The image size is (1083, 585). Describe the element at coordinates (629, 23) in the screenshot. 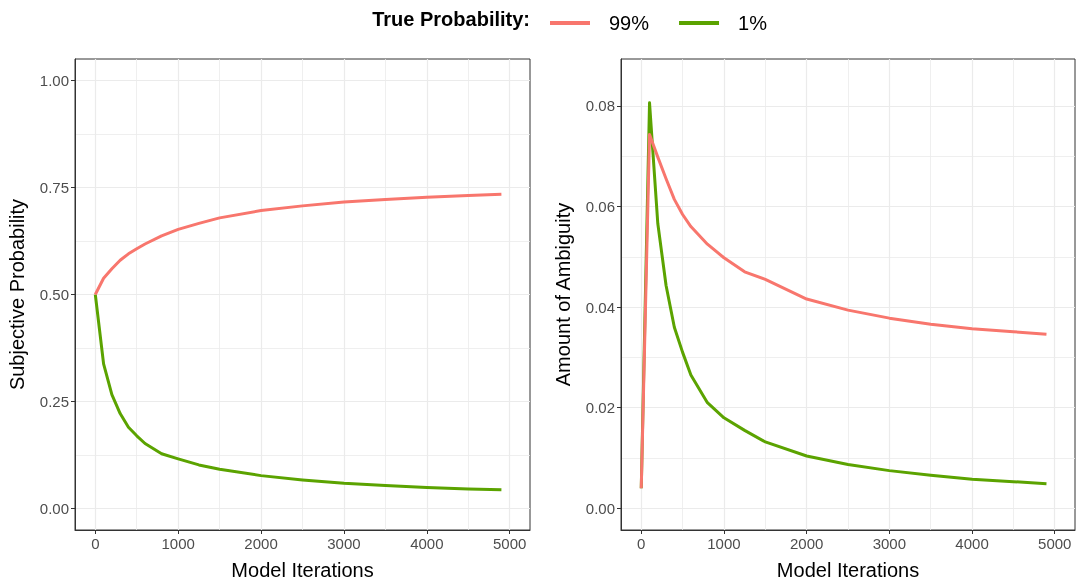

I see `legend-label: 99%` at that location.